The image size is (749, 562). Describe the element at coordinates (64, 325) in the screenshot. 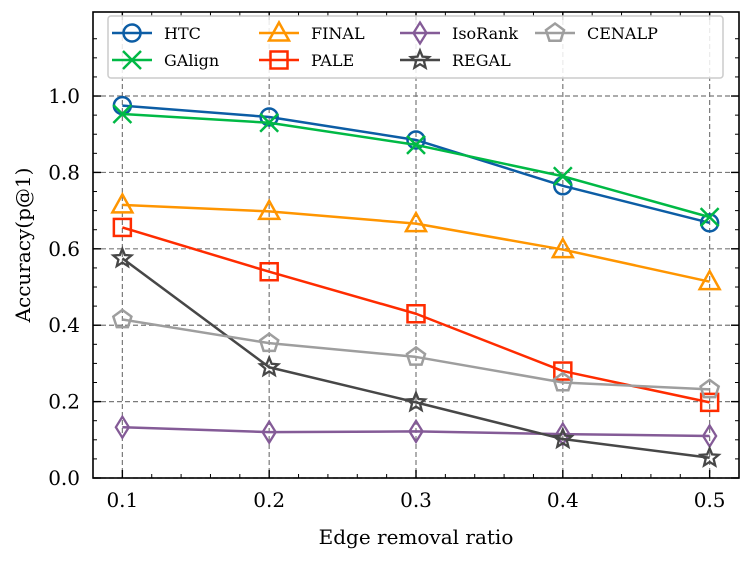

I see `y-tick-label: 0.4` at that location.